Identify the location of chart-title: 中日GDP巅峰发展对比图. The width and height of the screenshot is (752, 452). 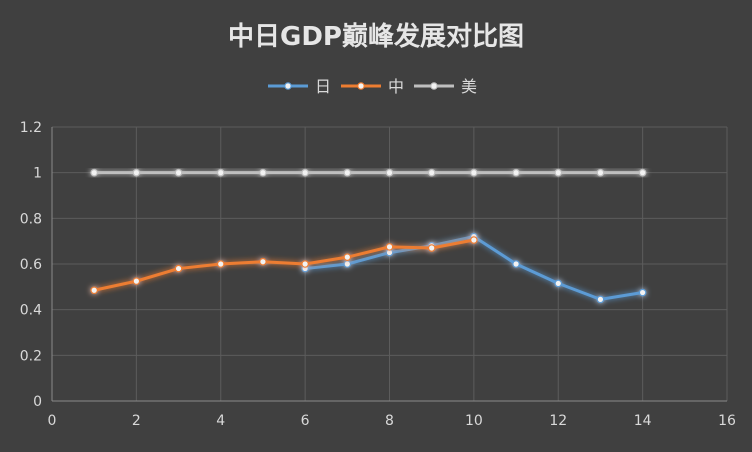
(376, 36).